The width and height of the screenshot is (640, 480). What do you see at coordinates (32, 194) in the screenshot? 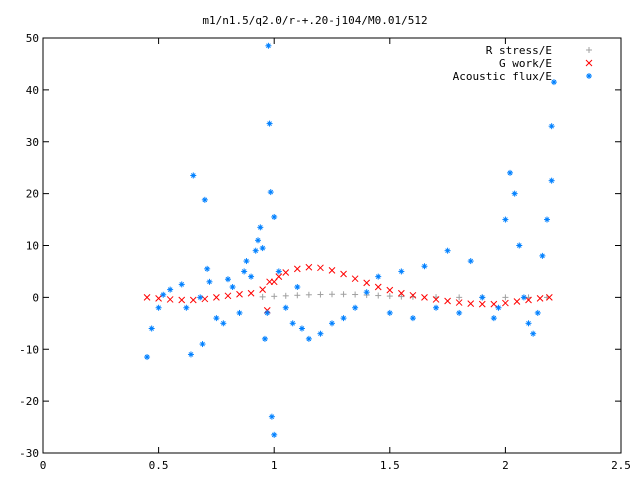
I see `y-tick-label: 20` at bounding box center [32, 194].